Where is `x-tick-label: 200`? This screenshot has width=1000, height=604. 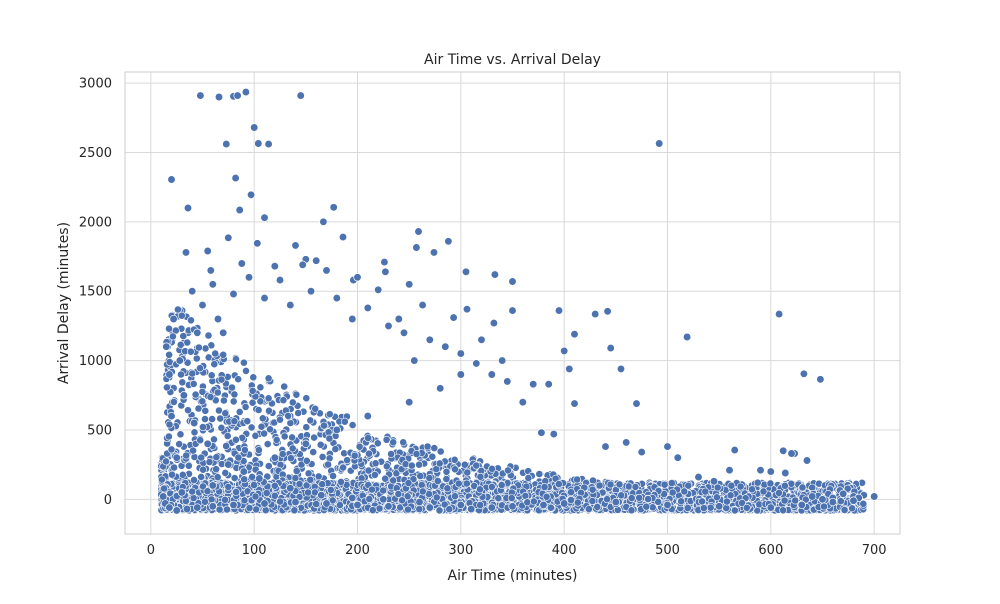
x-tick-label: 200 is located at coordinates (357, 550).